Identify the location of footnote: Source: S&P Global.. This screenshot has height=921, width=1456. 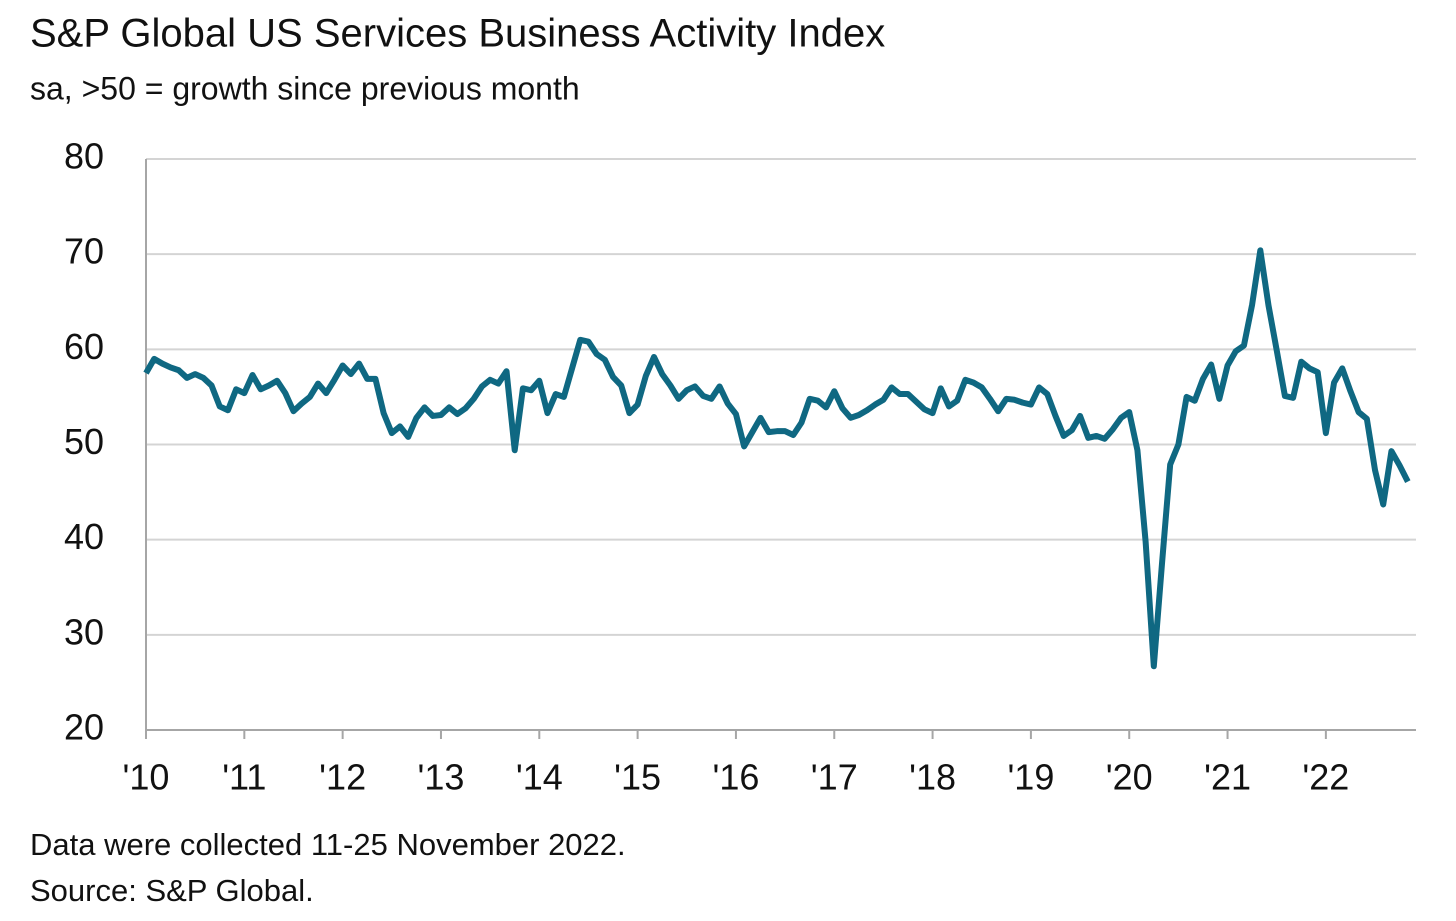
(172, 890).